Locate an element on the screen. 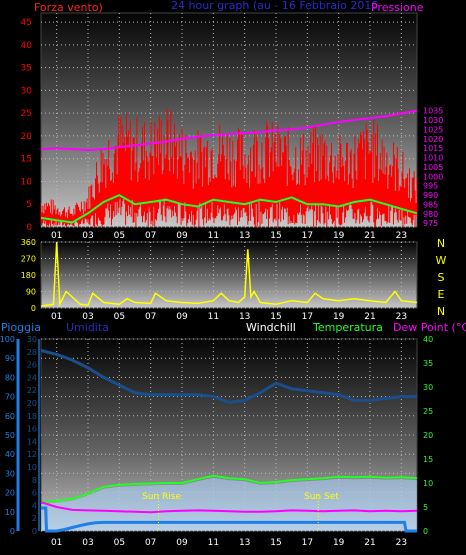 The height and width of the screenshot is (555, 466). y-inner-tick-label: 4 is located at coordinates (34, 505).